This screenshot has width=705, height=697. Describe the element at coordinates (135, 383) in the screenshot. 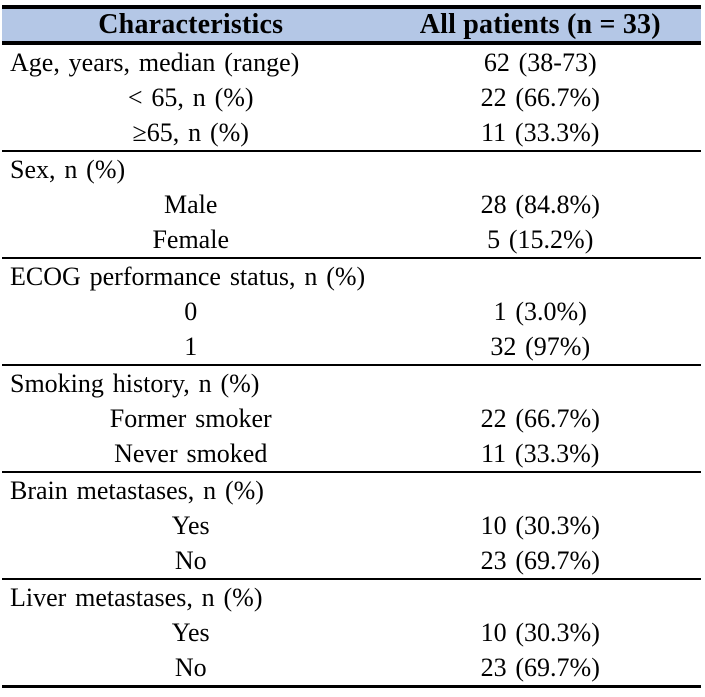

I see `row-label: Smoking history, n (%)` at that location.